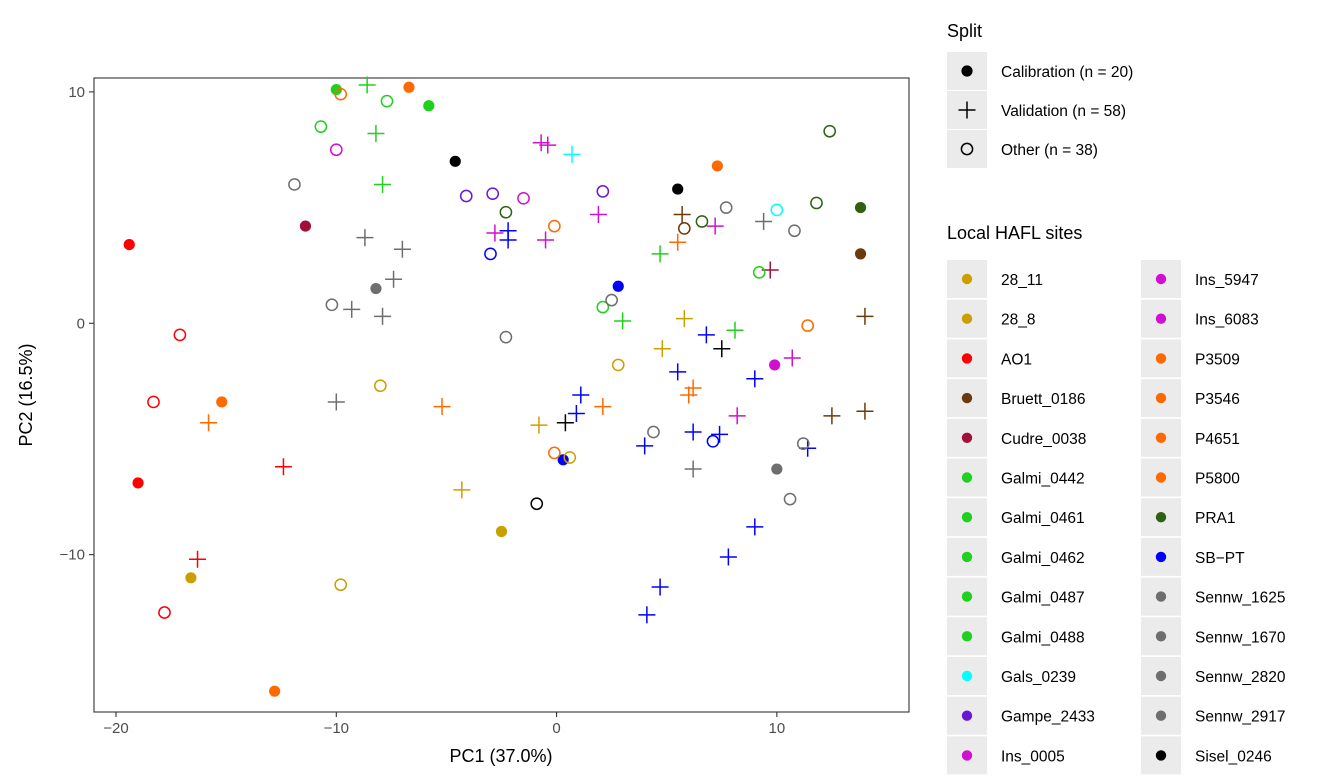 The width and height of the screenshot is (1319, 776). I want to click on split-legend-key-open-circle, so click(967, 149).